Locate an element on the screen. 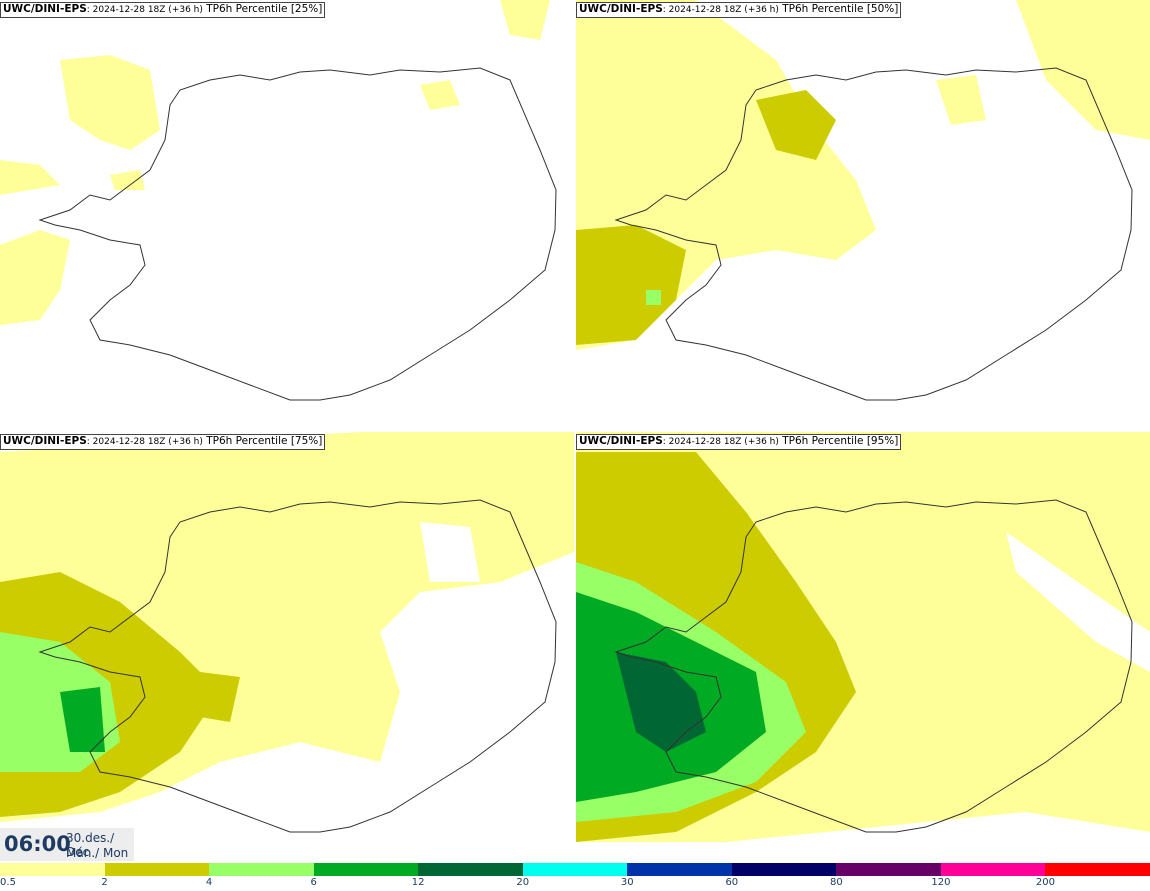  legend-label: 120 is located at coordinates (941, 882).